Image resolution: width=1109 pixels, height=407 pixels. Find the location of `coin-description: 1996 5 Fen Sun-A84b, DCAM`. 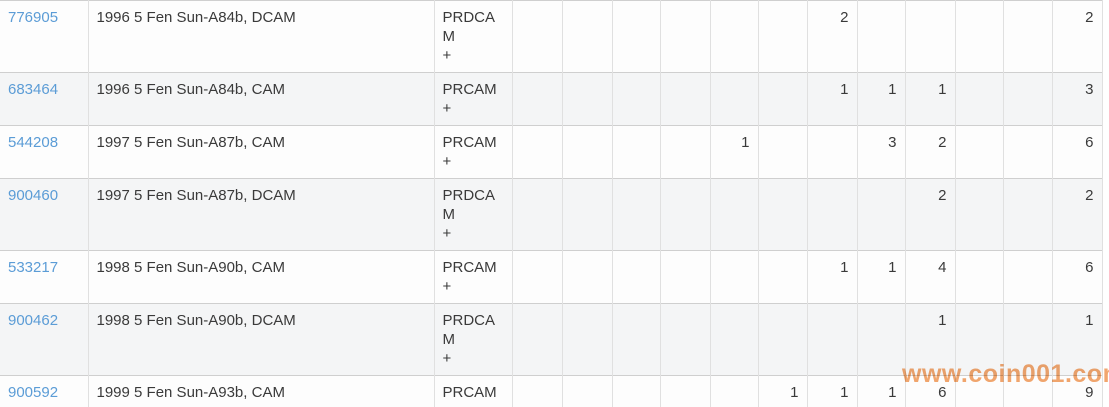

coin-description: 1996 5 Fen Sun-A84b, DCAM is located at coordinates (261, 36).